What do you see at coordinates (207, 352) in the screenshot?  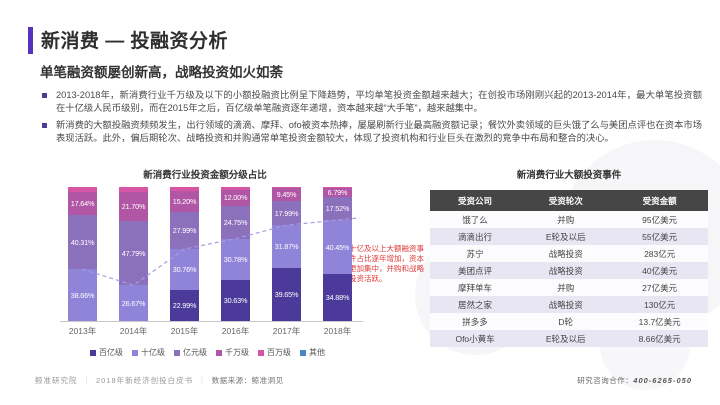 I see `chart-legend: 百亿级 十亿级 亿元级 千万级 百万级 其他` at bounding box center [207, 352].